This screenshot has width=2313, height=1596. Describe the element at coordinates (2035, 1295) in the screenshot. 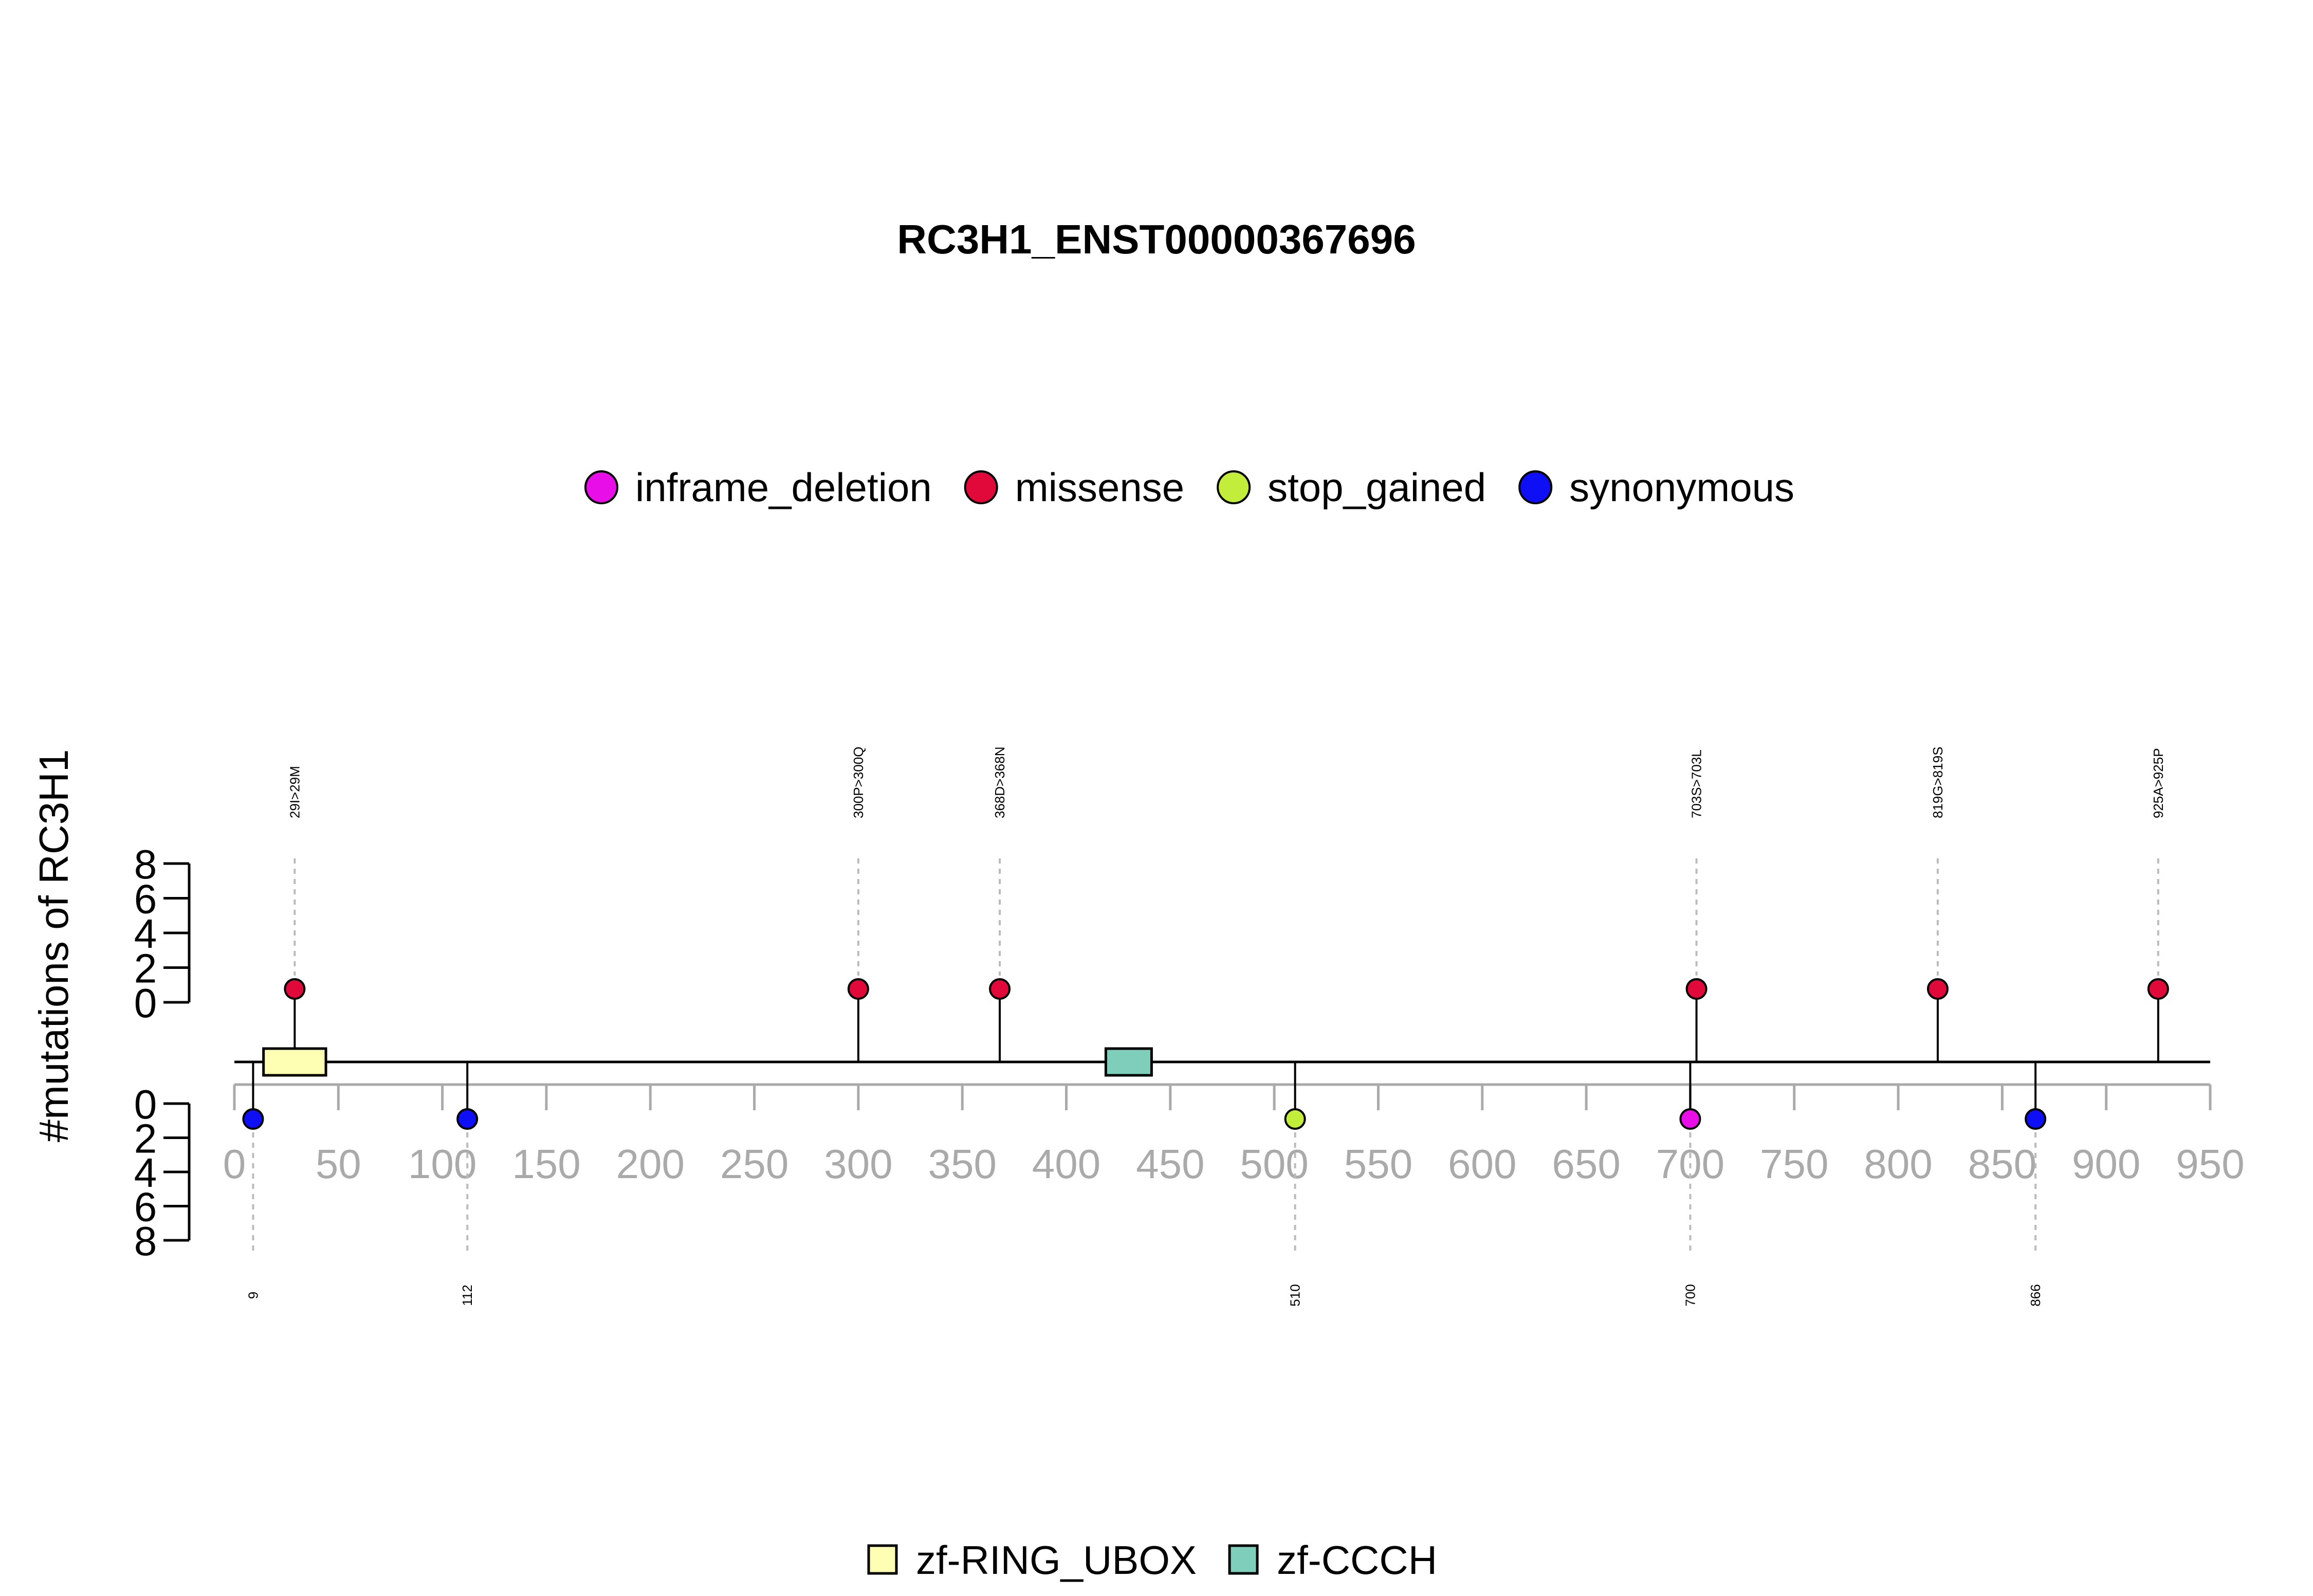

I see `mutation-label-lower: 866` at that location.